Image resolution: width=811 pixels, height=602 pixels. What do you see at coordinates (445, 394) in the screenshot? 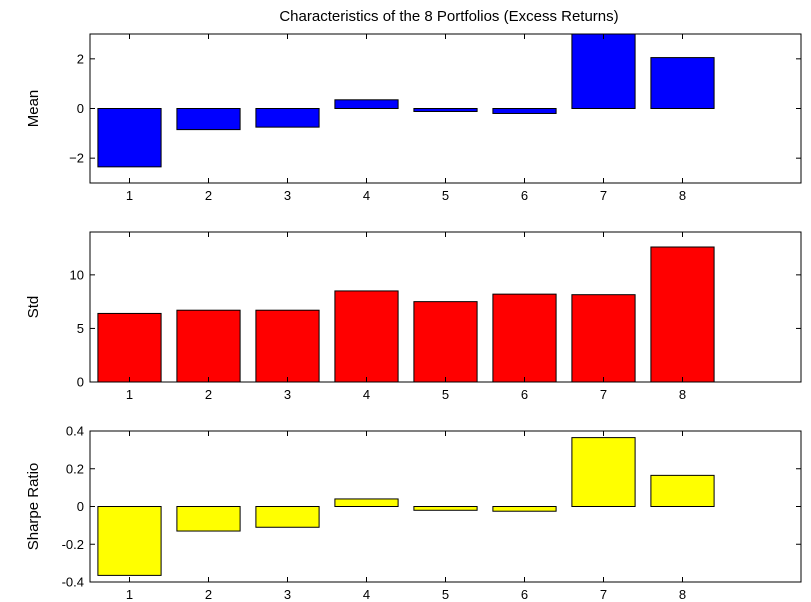
I see `std-x-tick-label: 5` at bounding box center [445, 394].